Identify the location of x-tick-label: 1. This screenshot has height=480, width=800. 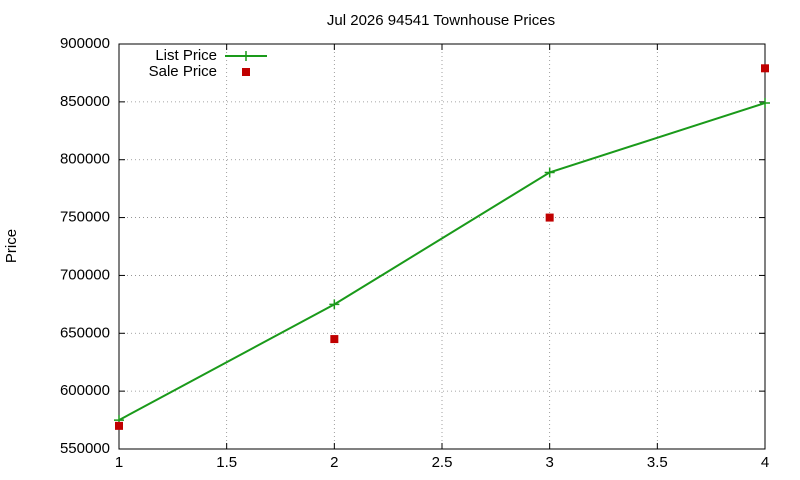
(119, 462).